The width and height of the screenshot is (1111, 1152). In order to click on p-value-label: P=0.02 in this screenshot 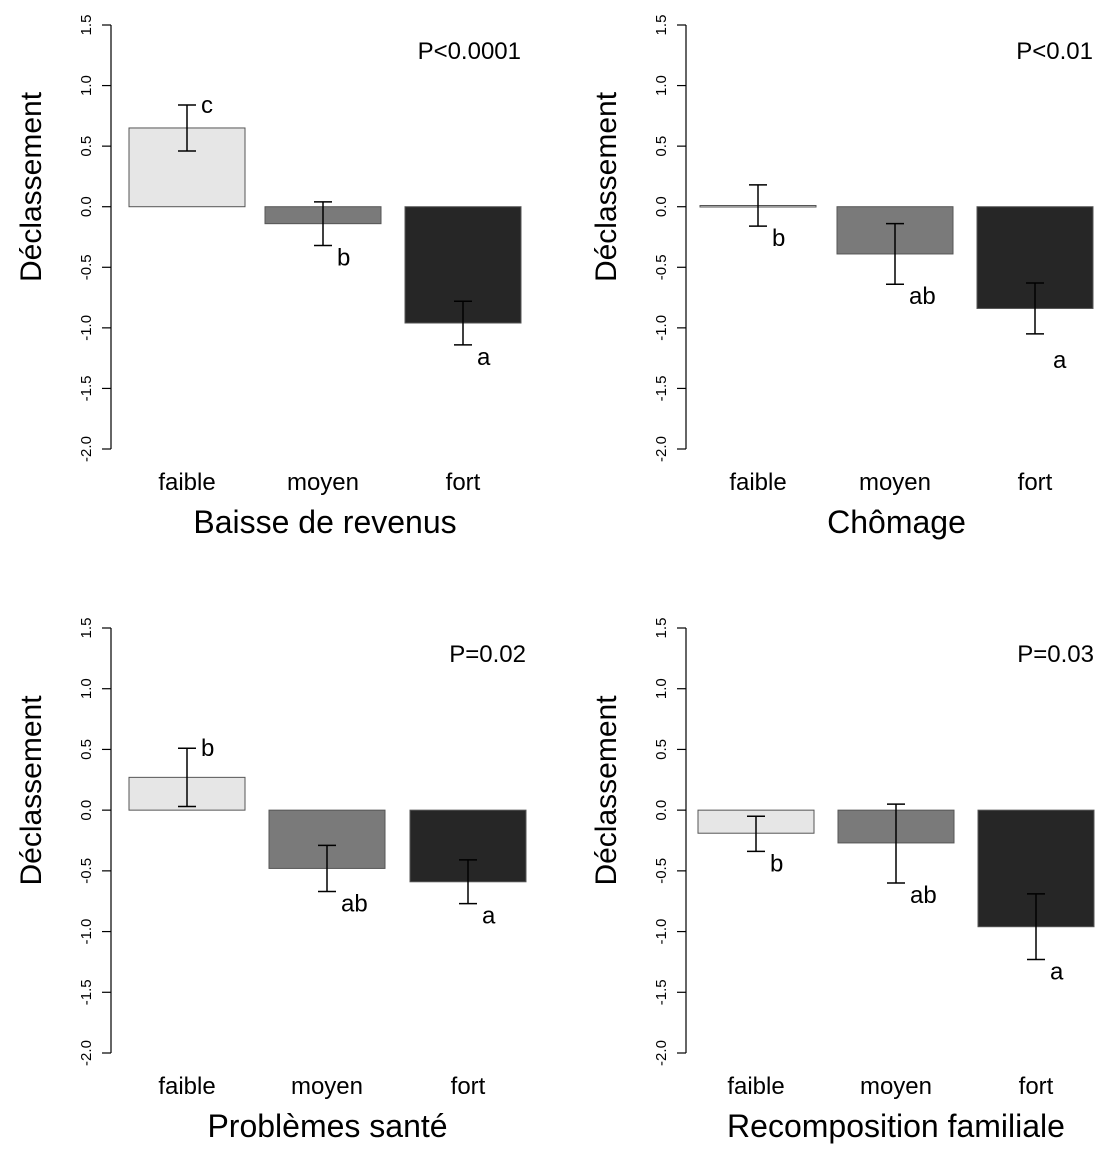, I will do `click(487, 654)`.